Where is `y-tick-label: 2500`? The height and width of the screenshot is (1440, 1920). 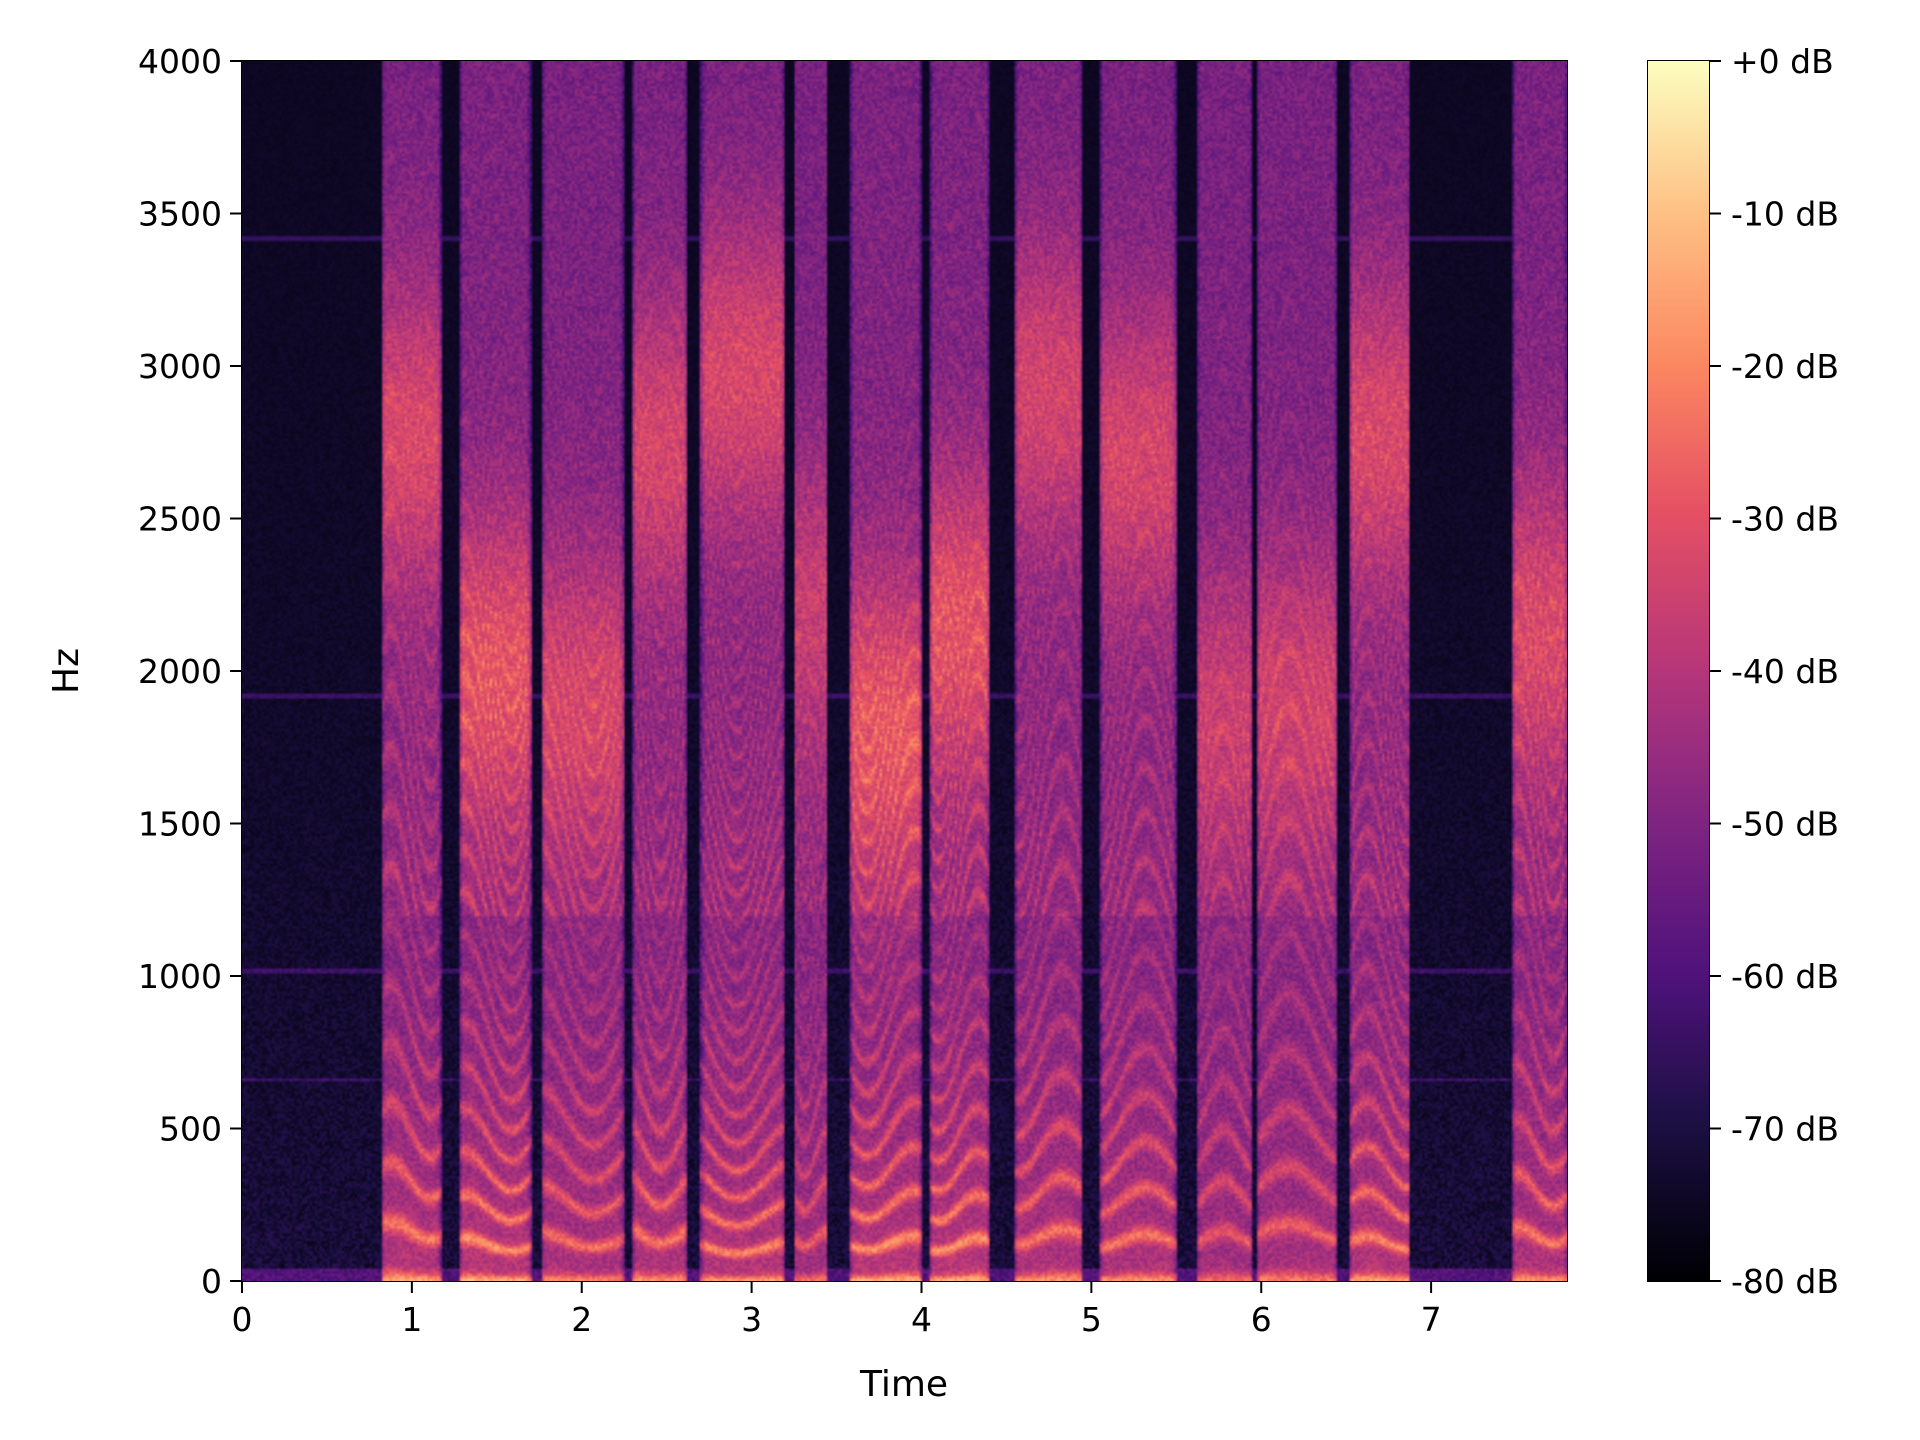 y-tick-label: 2500 is located at coordinates (180, 519).